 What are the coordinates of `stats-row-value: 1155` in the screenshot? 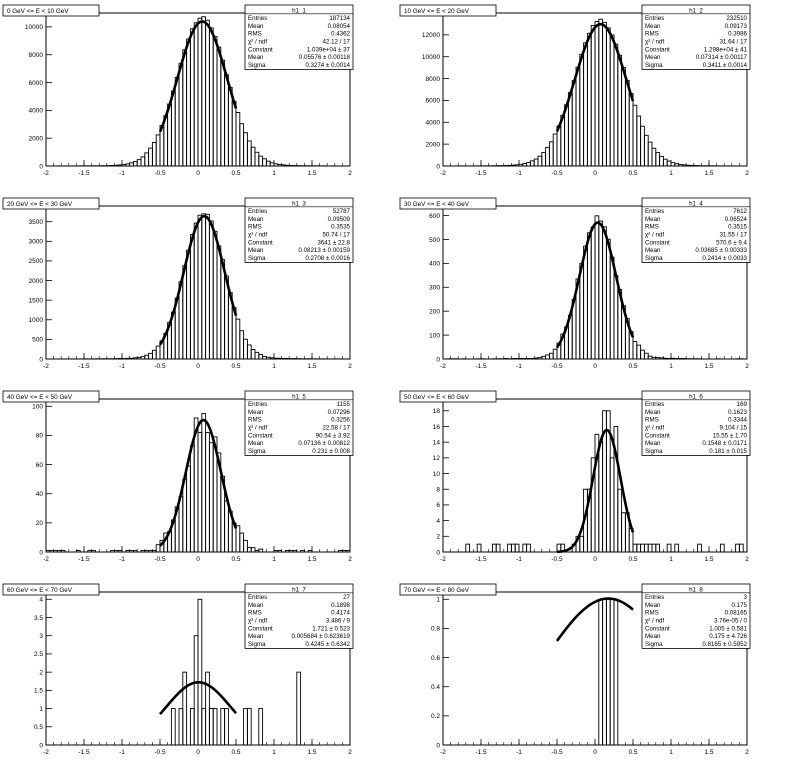 It's located at (344, 404).